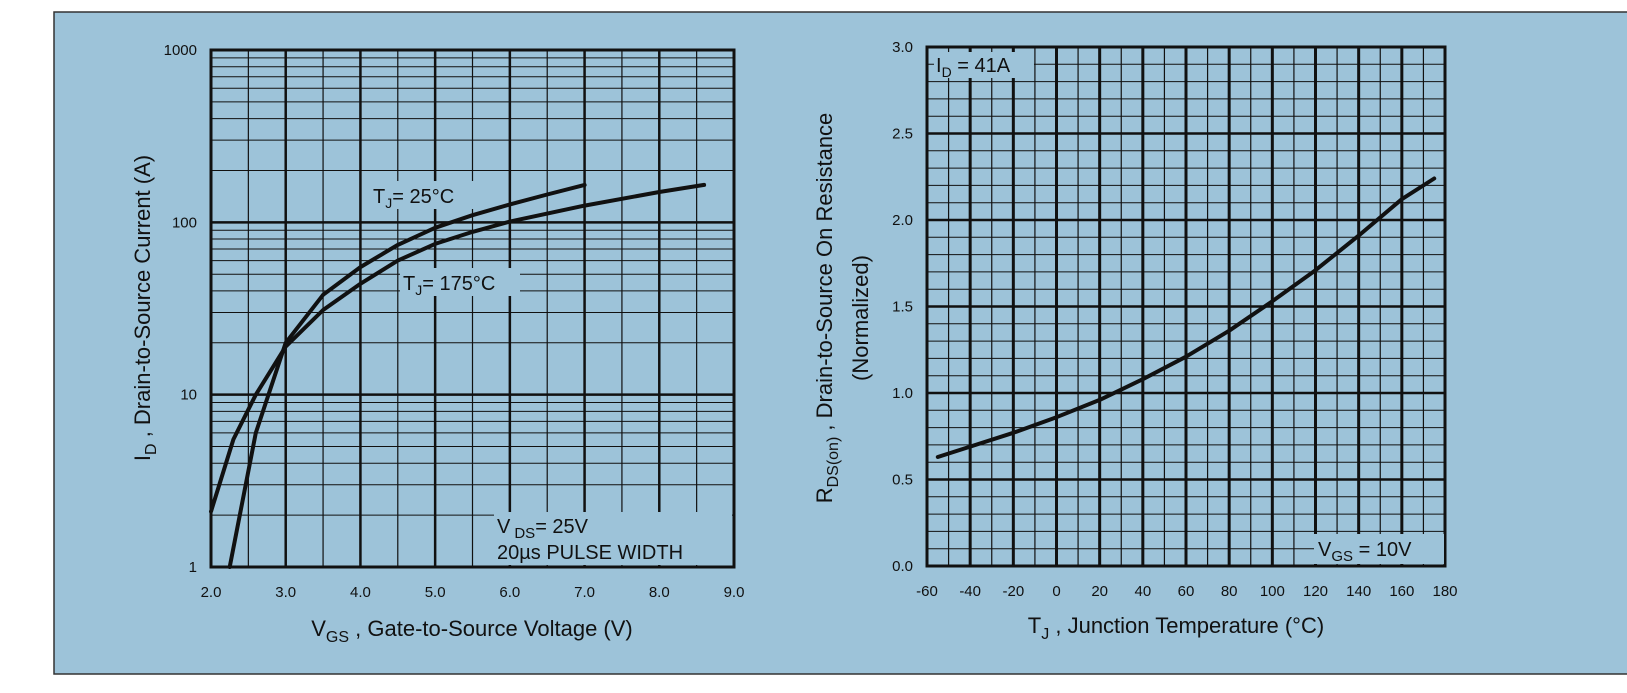  What do you see at coordinates (449, 285) in the screenshot?
I see `chart1-series-label-175: TJ= 175°C` at bounding box center [449, 285].